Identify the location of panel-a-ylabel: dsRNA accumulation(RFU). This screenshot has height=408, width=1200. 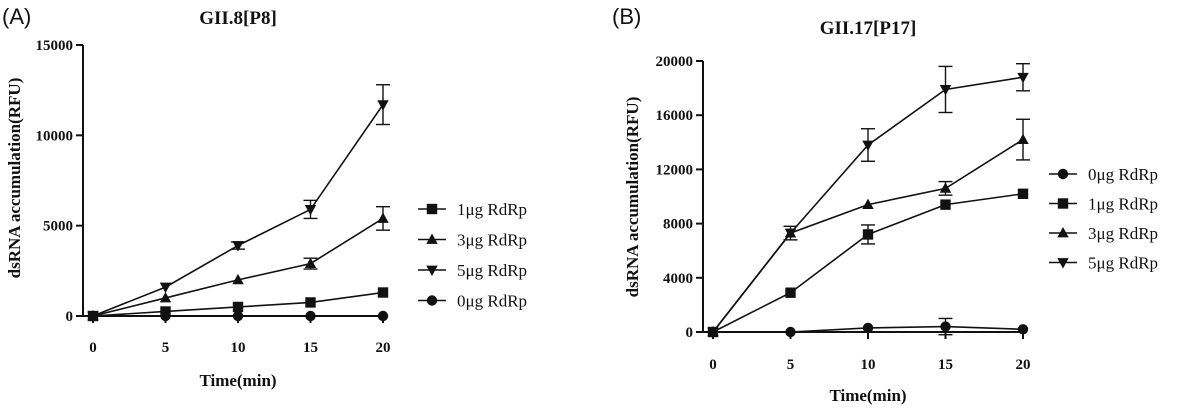
(14, 178).